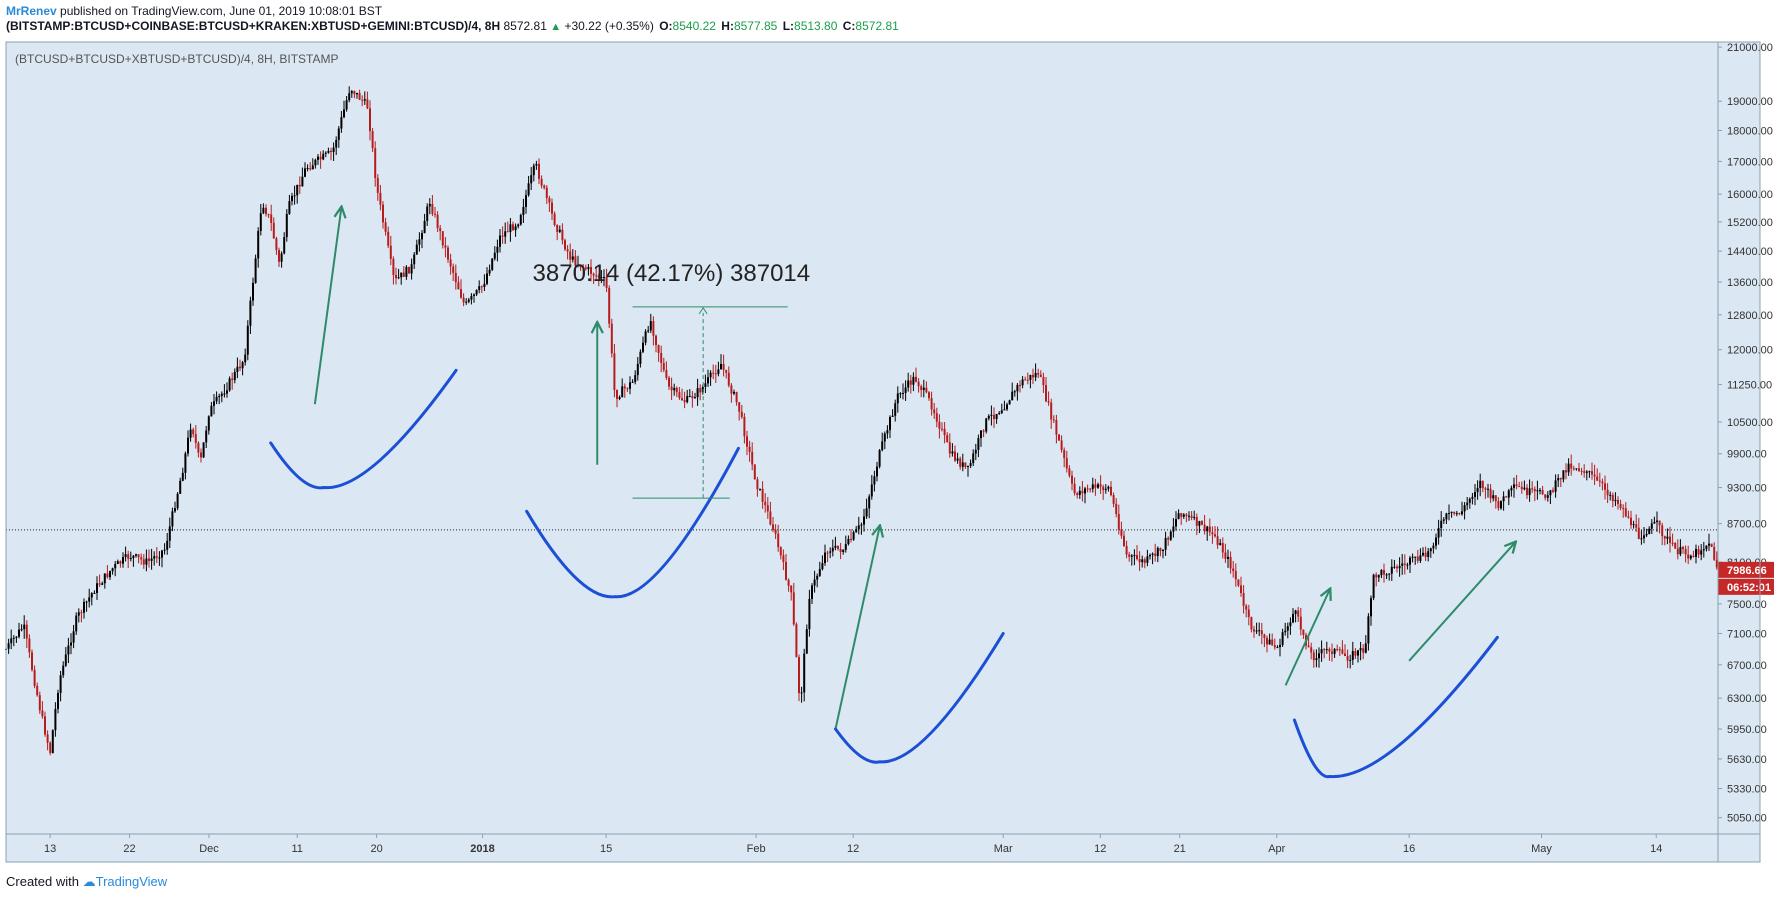 This screenshot has height=899, width=1788. What do you see at coordinates (606, 849) in the screenshot?
I see `x-tick-label: 15` at bounding box center [606, 849].